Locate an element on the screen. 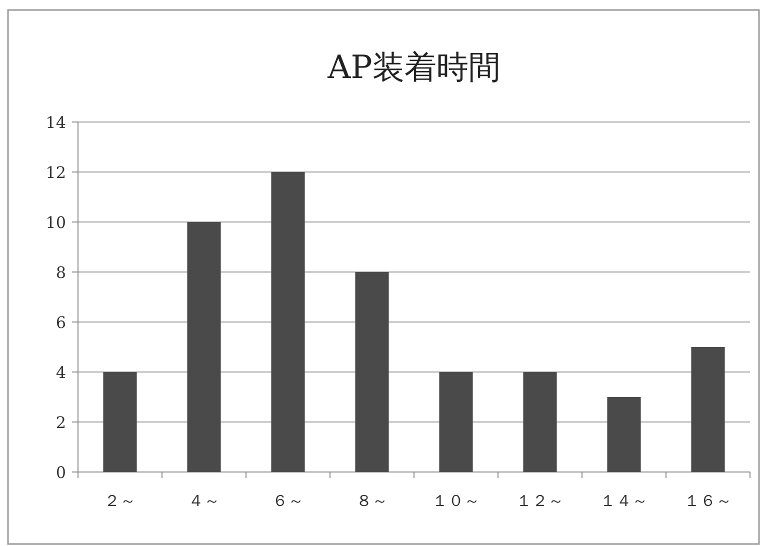 This screenshot has width=767, height=546. y-tick-label: 8 is located at coordinates (61, 272).